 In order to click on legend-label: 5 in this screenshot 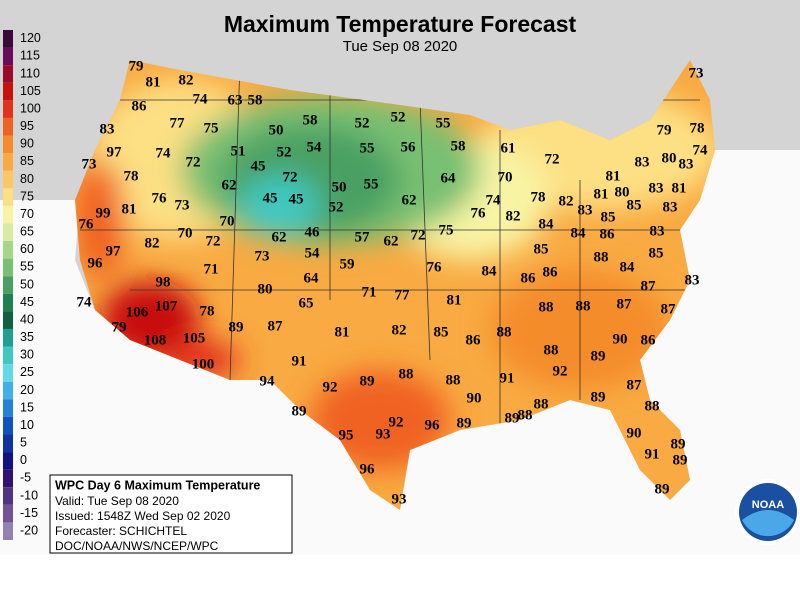, I will do `click(23, 443)`.